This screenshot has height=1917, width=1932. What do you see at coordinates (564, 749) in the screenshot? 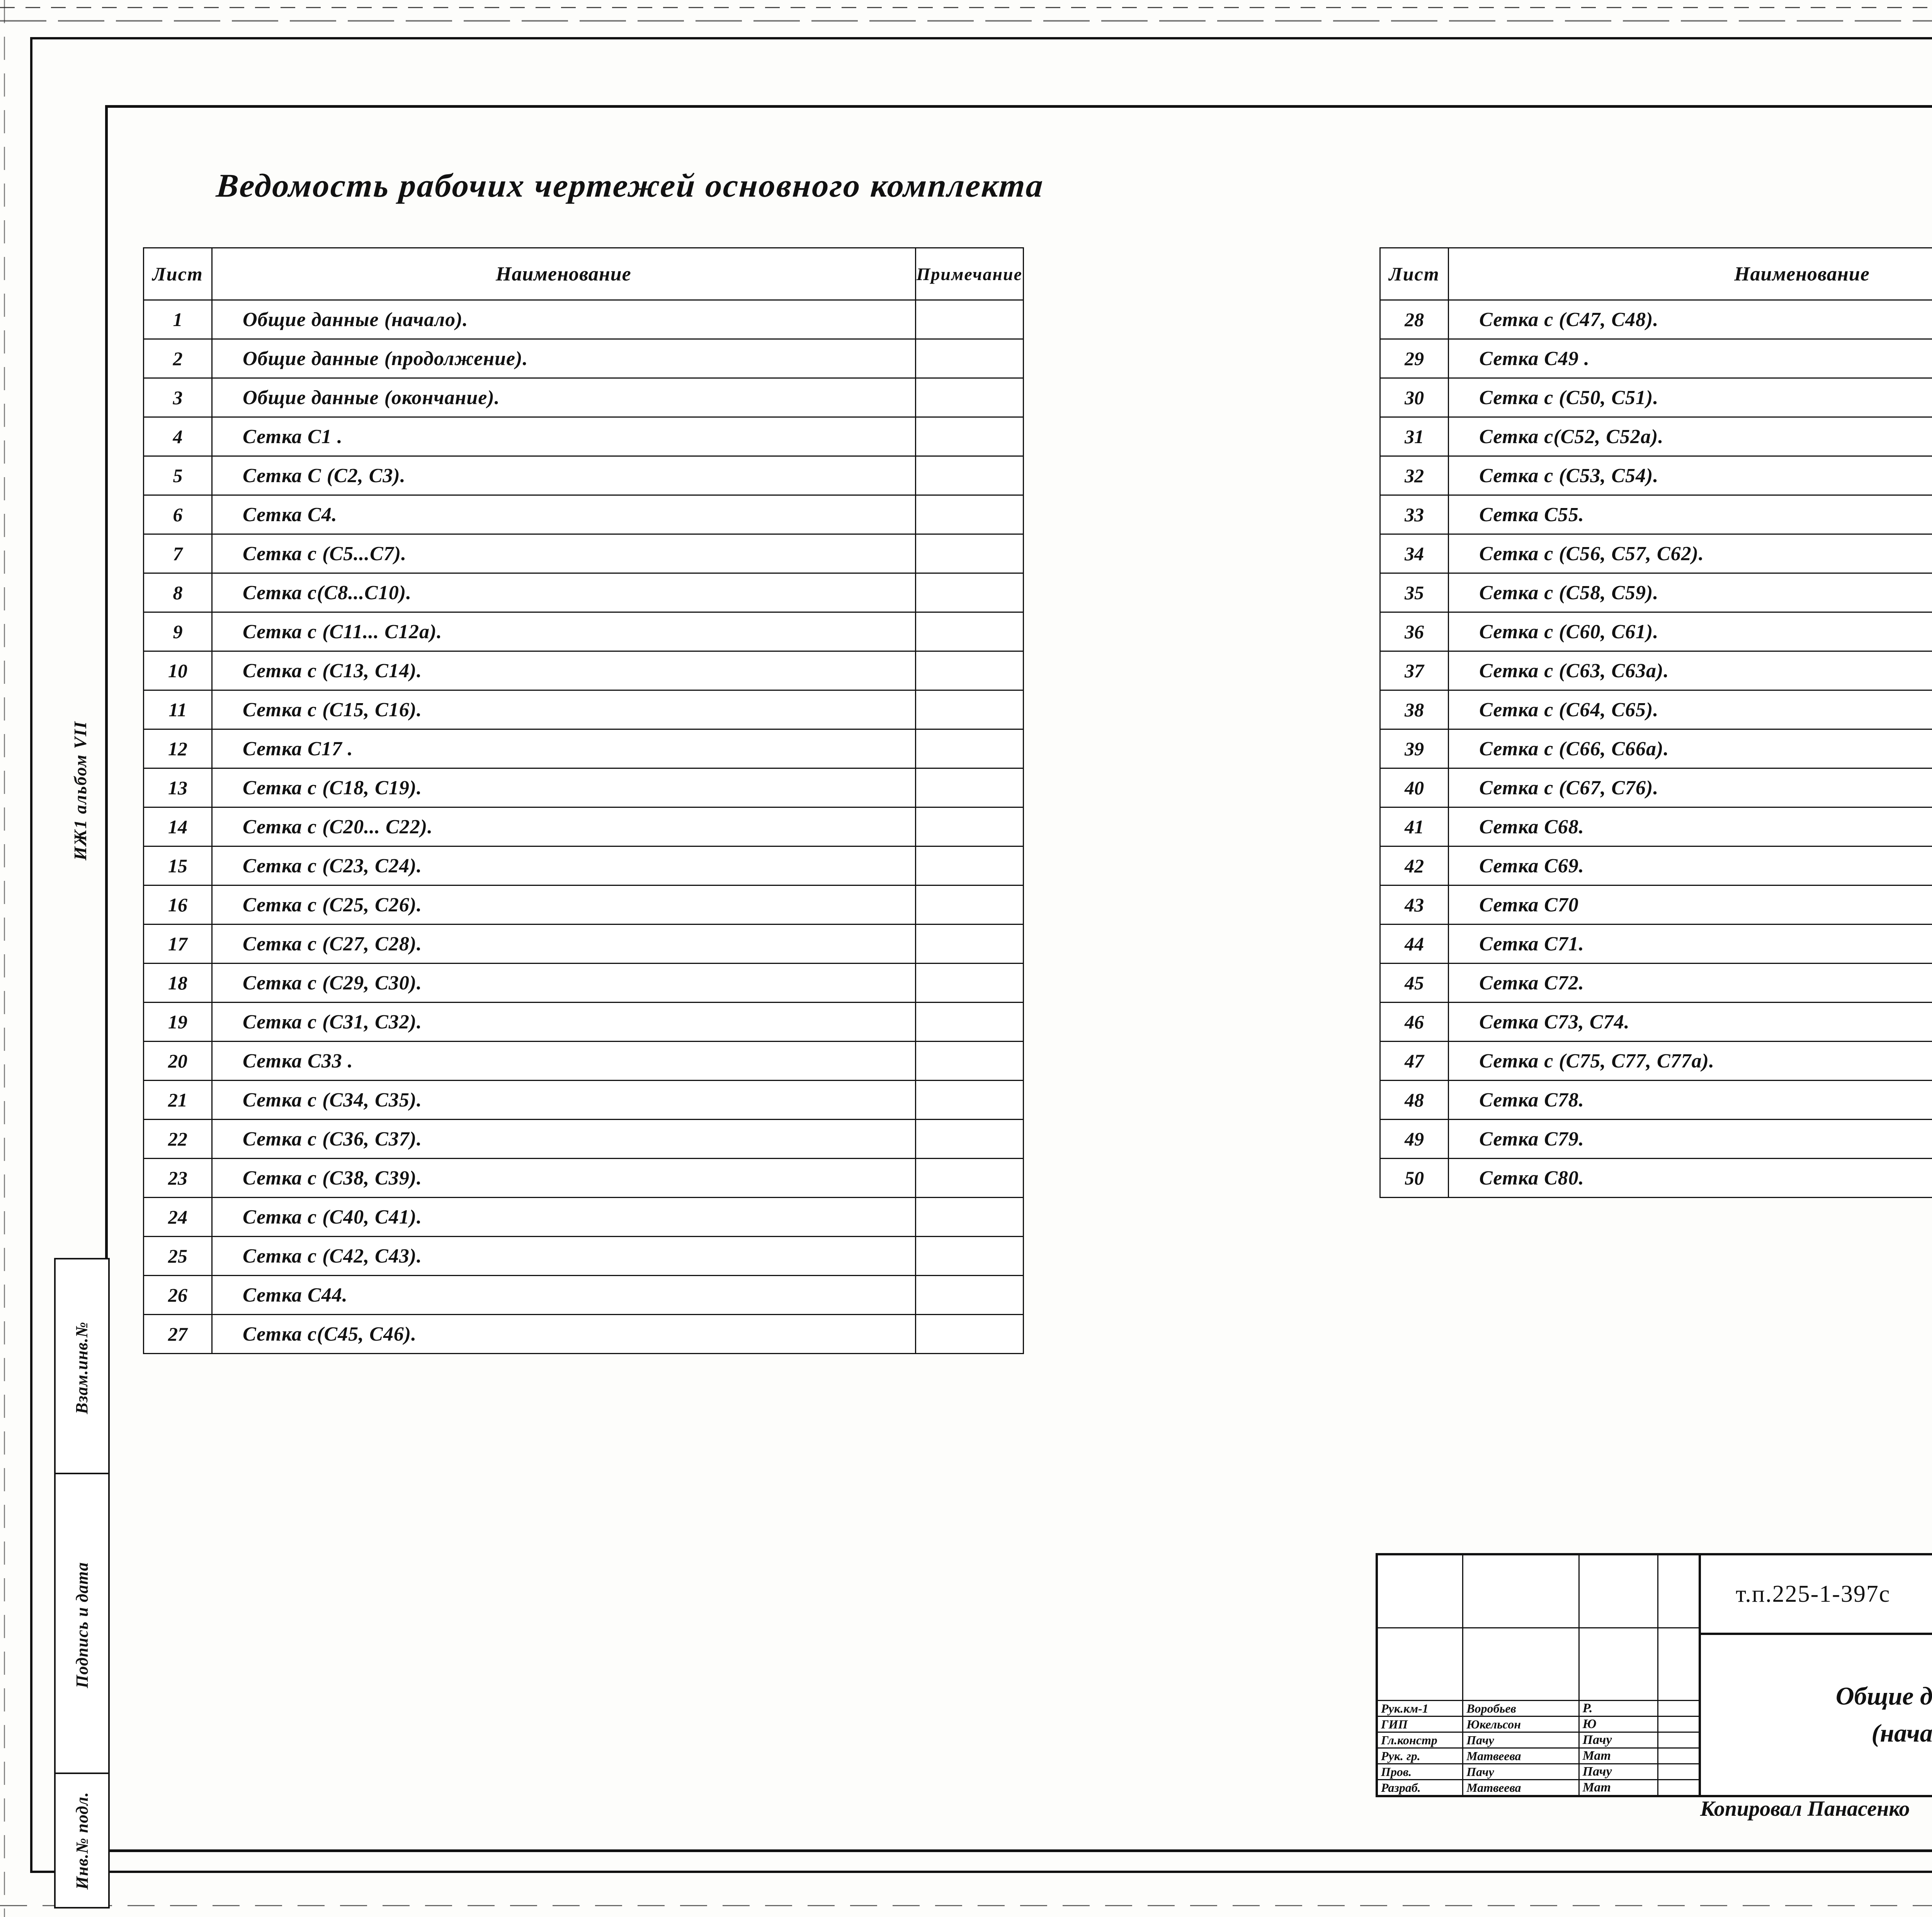
I see `row-drawing-name: Сетка С17 .` at bounding box center [564, 749].